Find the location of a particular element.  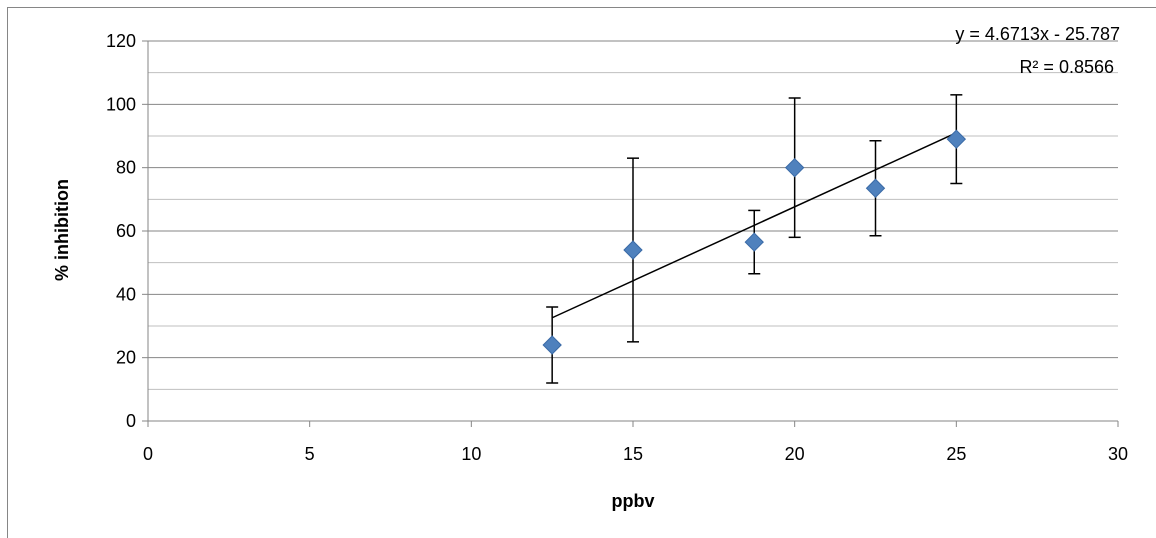

x-tick-label: 30 is located at coordinates (1118, 454).